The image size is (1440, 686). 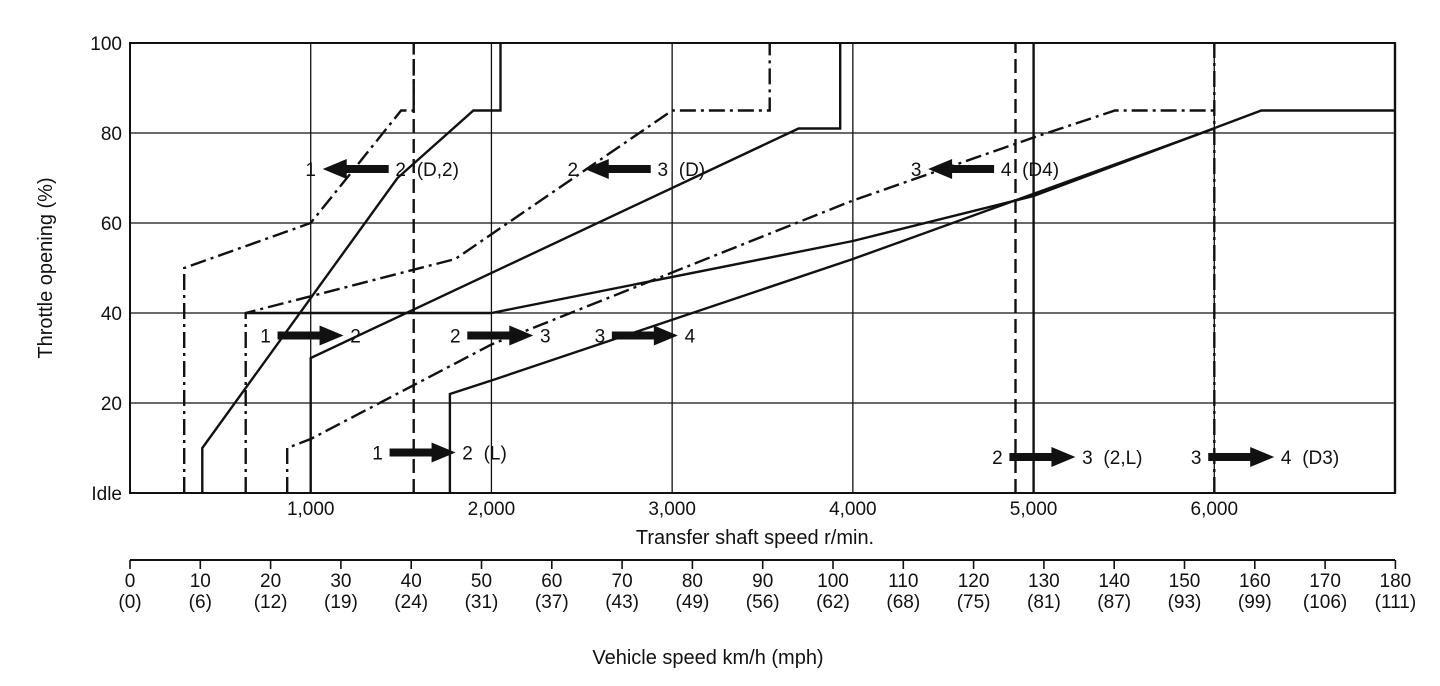 What do you see at coordinates (46, 267) in the screenshot?
I see `y-axis-title: Throttle opening (%)` at bounding box center [46, 267].